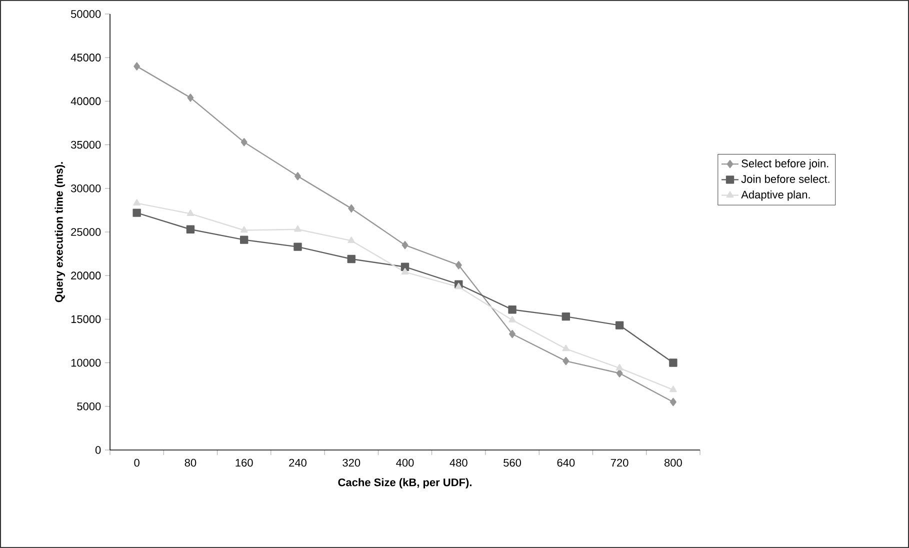  What do you see at coordinates (673, 462) in the screenshot?
I see `x-tick-label: 800` at bounding box center [673, 462].